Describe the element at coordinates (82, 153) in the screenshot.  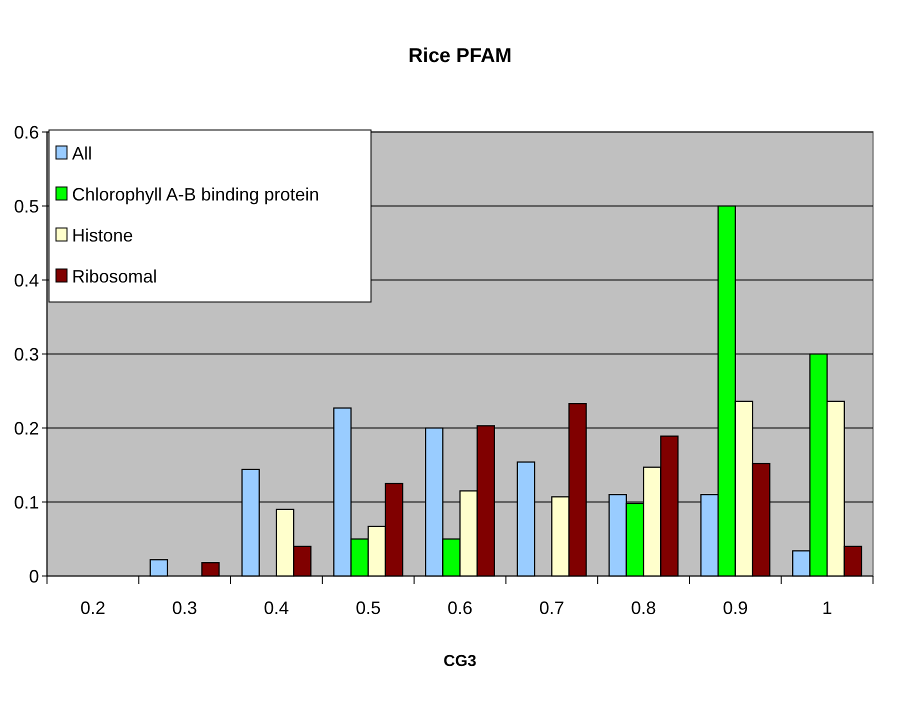
I see `legend-label: All` at that location.